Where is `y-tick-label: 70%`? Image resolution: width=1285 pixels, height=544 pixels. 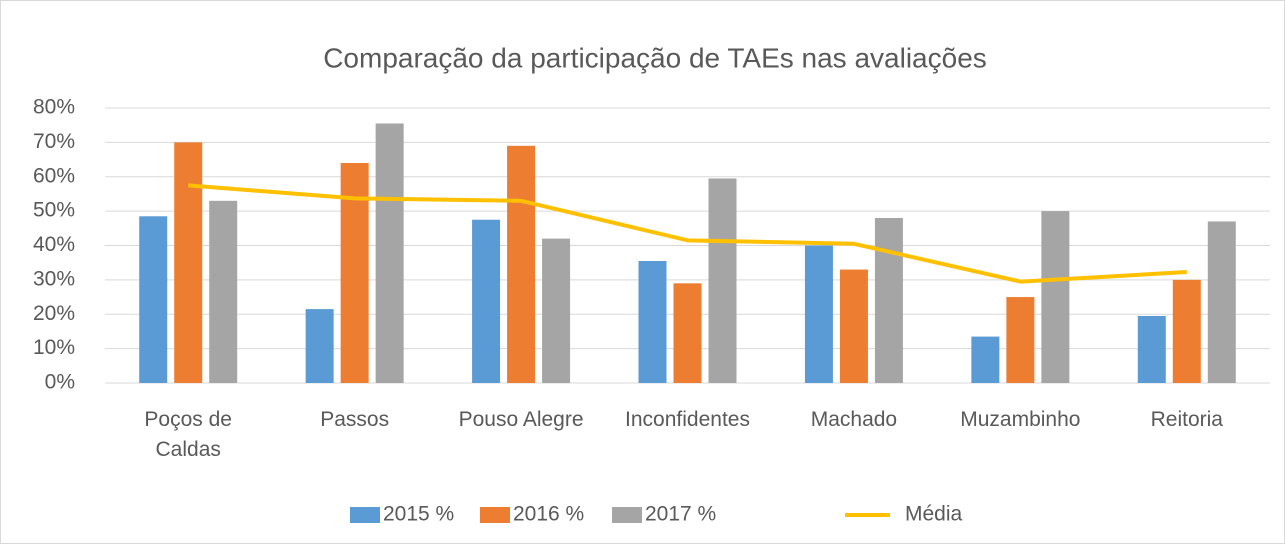
y-tick-label: 70% is located at coordinates (54, 141).